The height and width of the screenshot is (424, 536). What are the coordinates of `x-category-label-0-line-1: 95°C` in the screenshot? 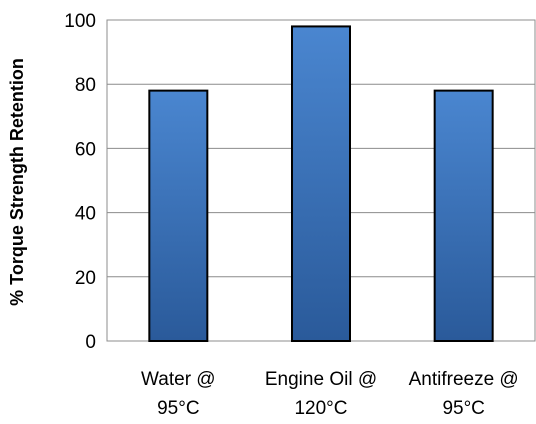 It's located at (178, 408).